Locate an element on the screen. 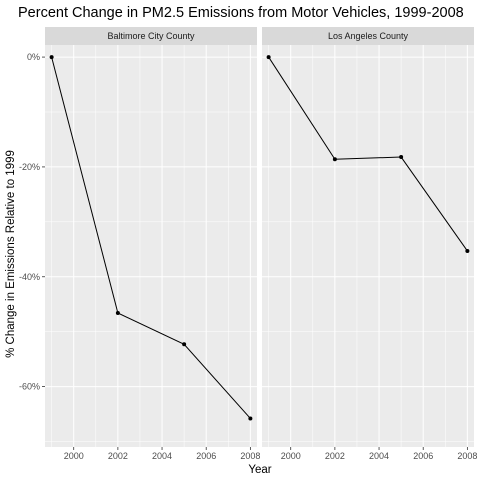 The height and width of the screenshot is (480, 480). facet-strip-label: Los Angeles County is located at coordinates (368, 36).